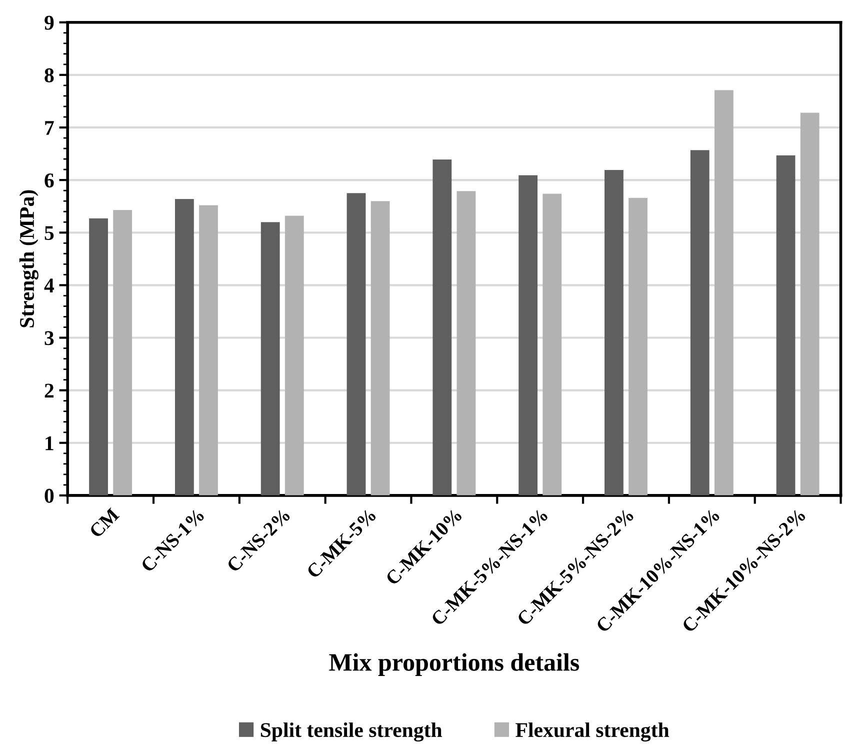 The width and height of the screenshot is (845, 745). What do you see at coordinates (49, 285) in the screenshot?
I see `y-tick-label: 4` at bounding box center [49, 285].